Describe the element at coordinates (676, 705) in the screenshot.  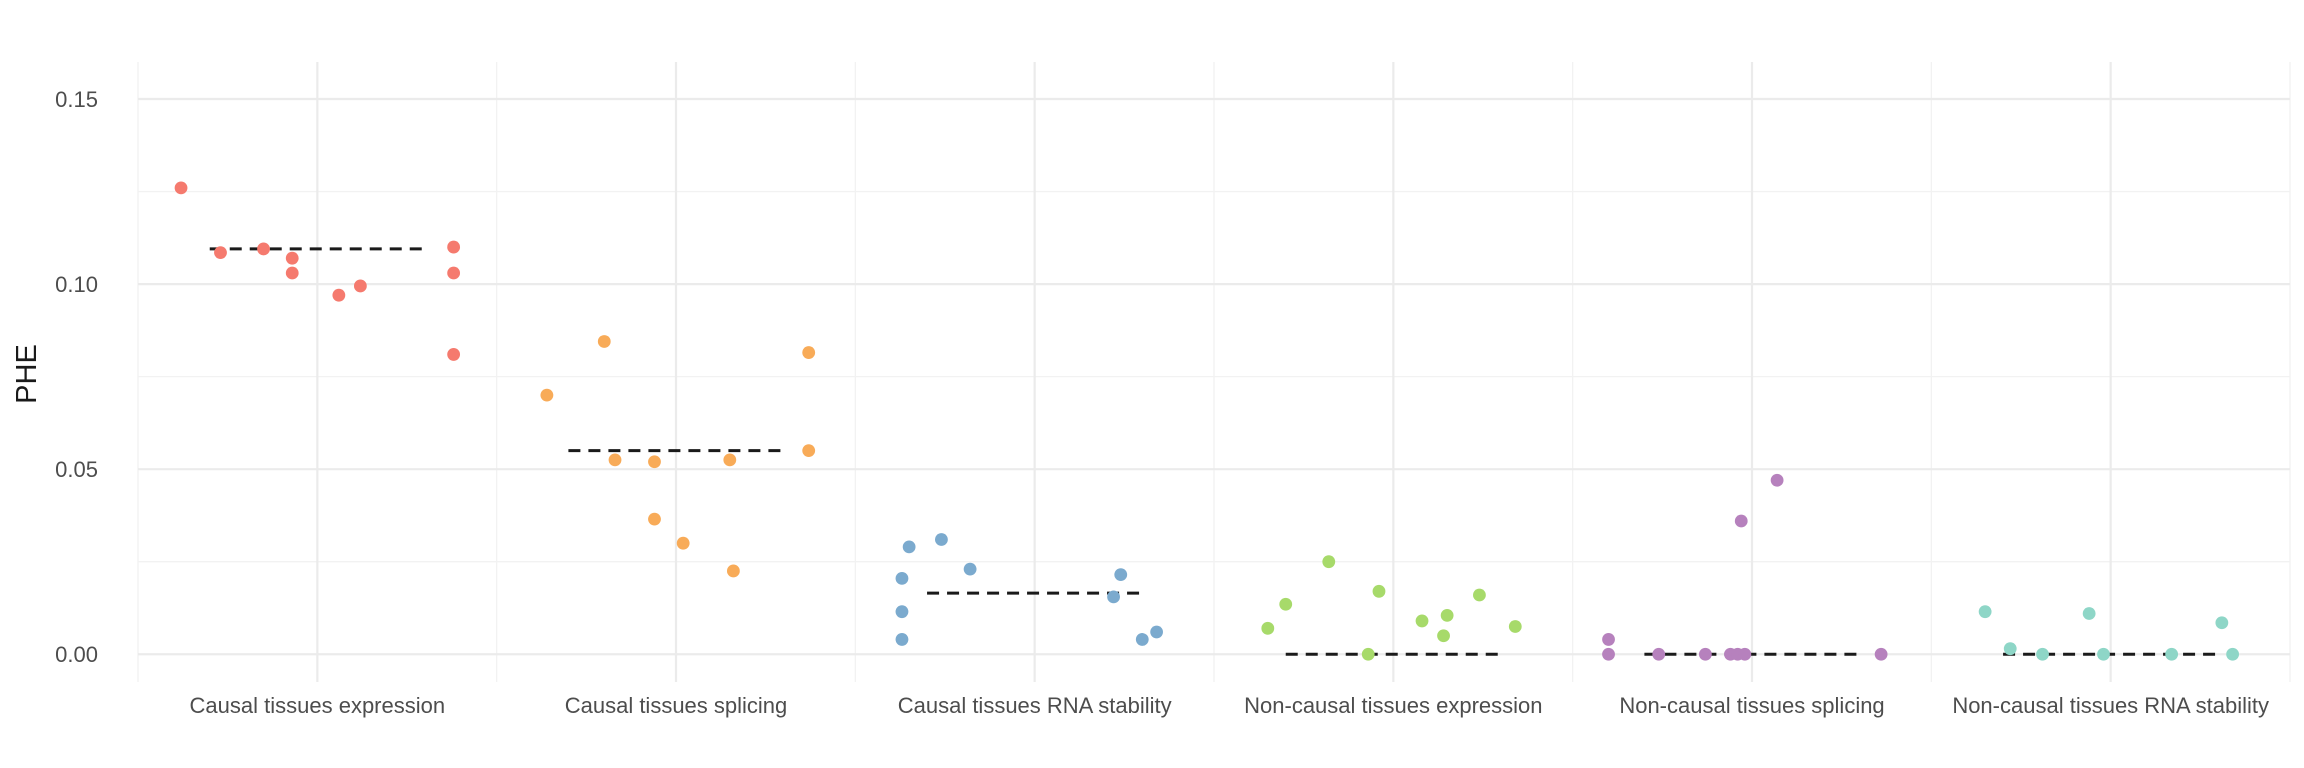
I see `x-tick-label: Causal tissues splicing` at that location.